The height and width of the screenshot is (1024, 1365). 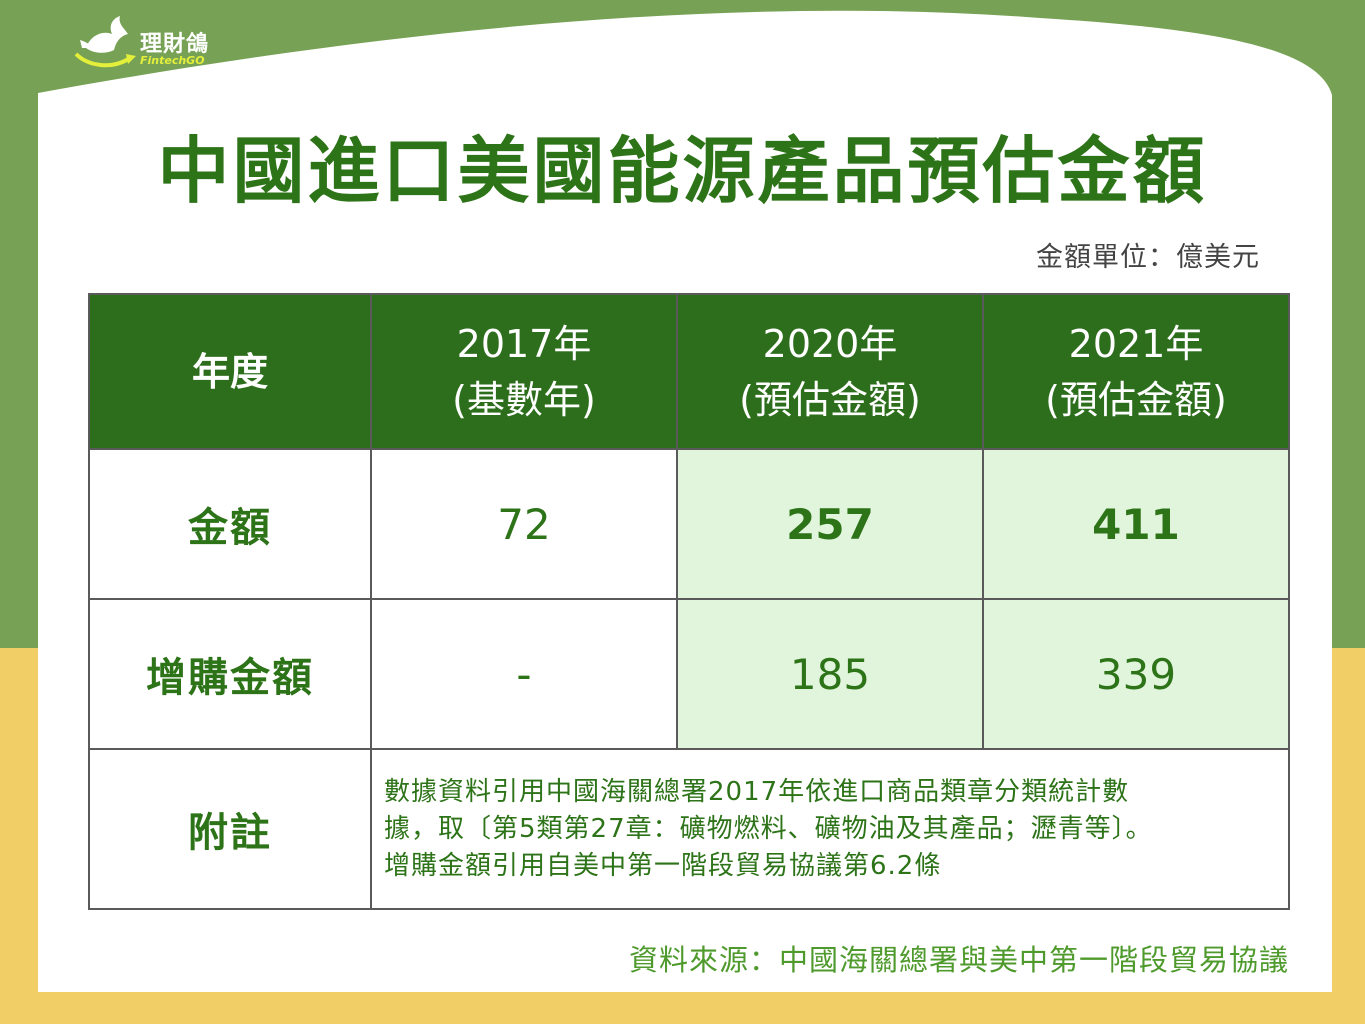 I want to click on table-row: 金額 72 257 411, so click(x=689, y=524).